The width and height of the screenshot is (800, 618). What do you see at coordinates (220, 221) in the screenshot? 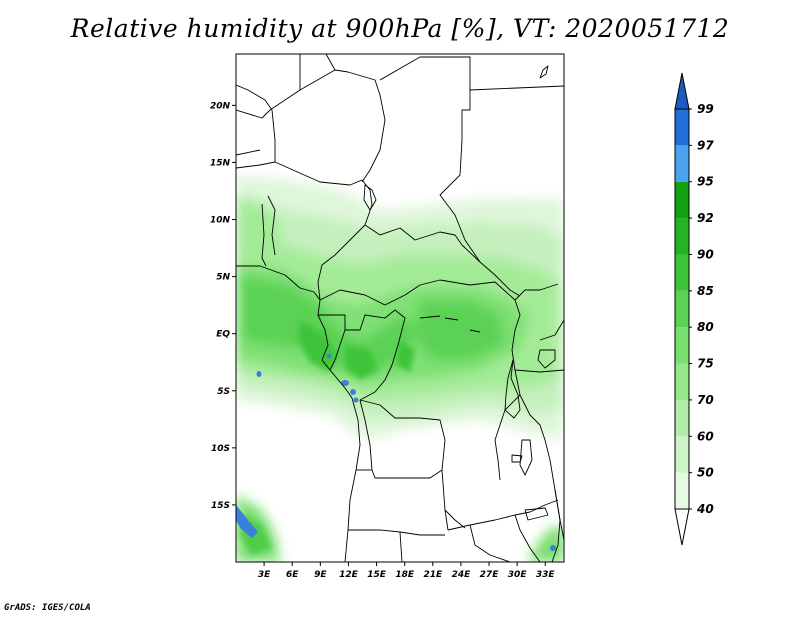
I see `lat-tick-label: 10N` at bounding box center [220, 221].